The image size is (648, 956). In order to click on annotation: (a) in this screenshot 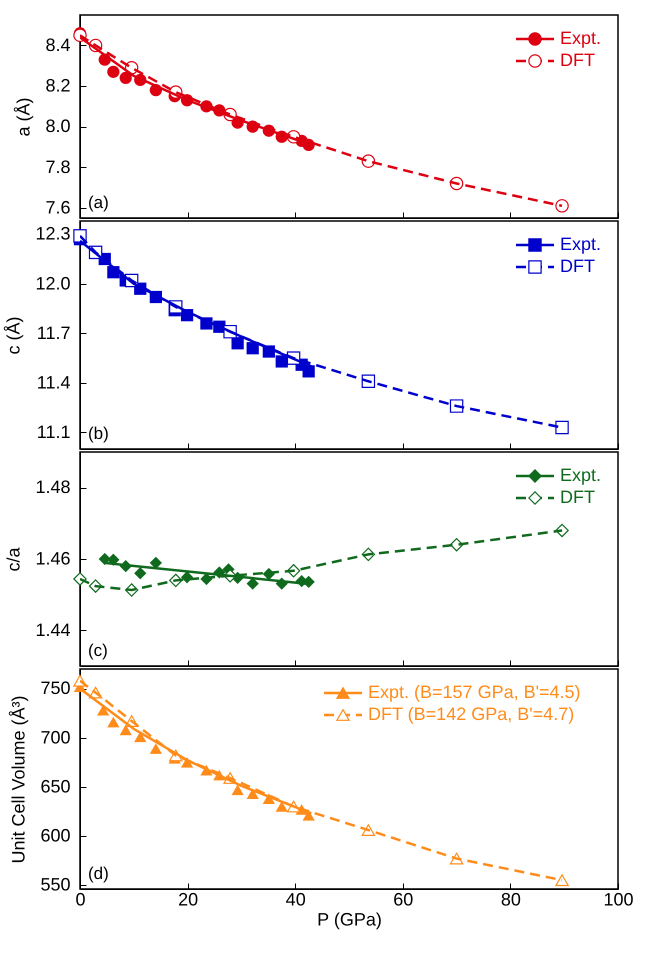, I will do `click(98, 202)`.